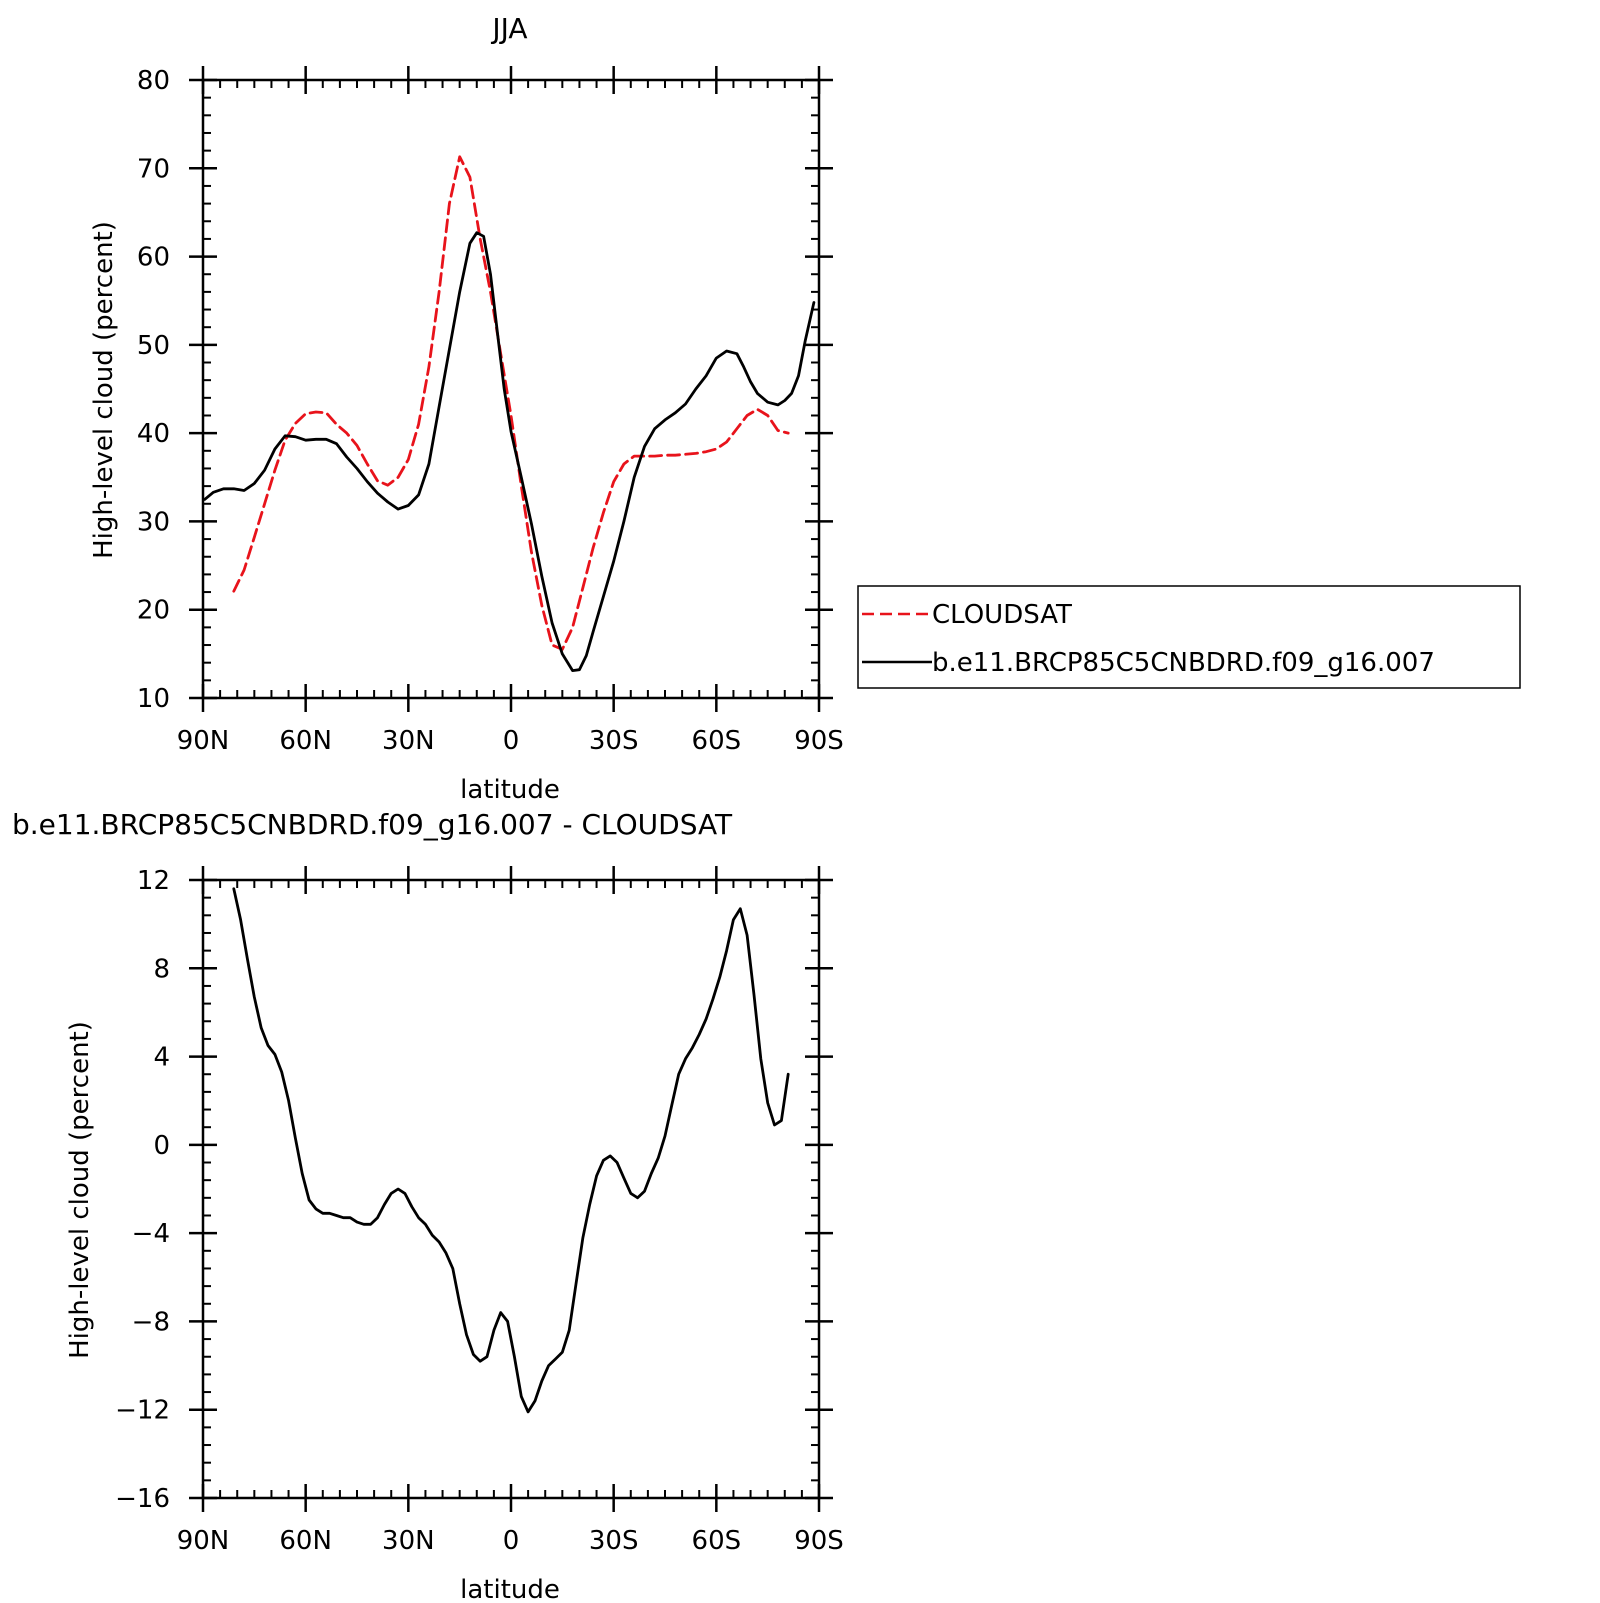 The image size is (1600, 1603). Describe the element at coordinates (153, 522) in the screenshot. I see `y-tick-label: 30` at that location.